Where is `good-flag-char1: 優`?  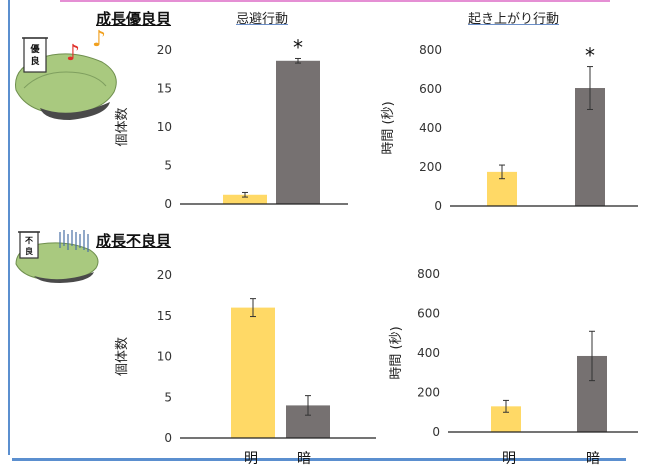 good-flag-char1: 優 is located at coordinates (34, 49).